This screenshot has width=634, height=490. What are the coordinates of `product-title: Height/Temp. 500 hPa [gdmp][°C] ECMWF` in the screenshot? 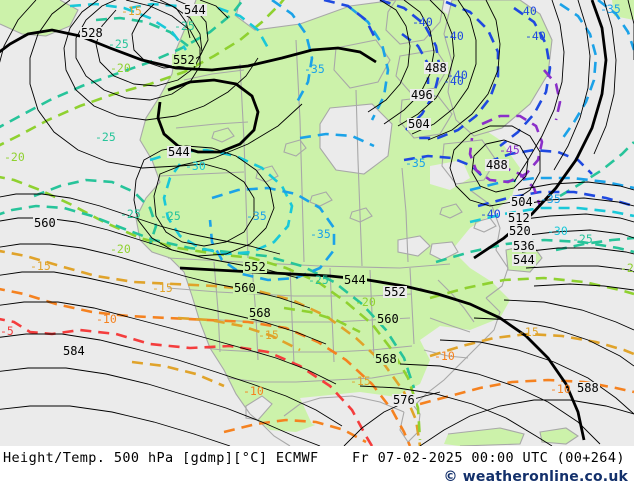 It's located at (161, 458).